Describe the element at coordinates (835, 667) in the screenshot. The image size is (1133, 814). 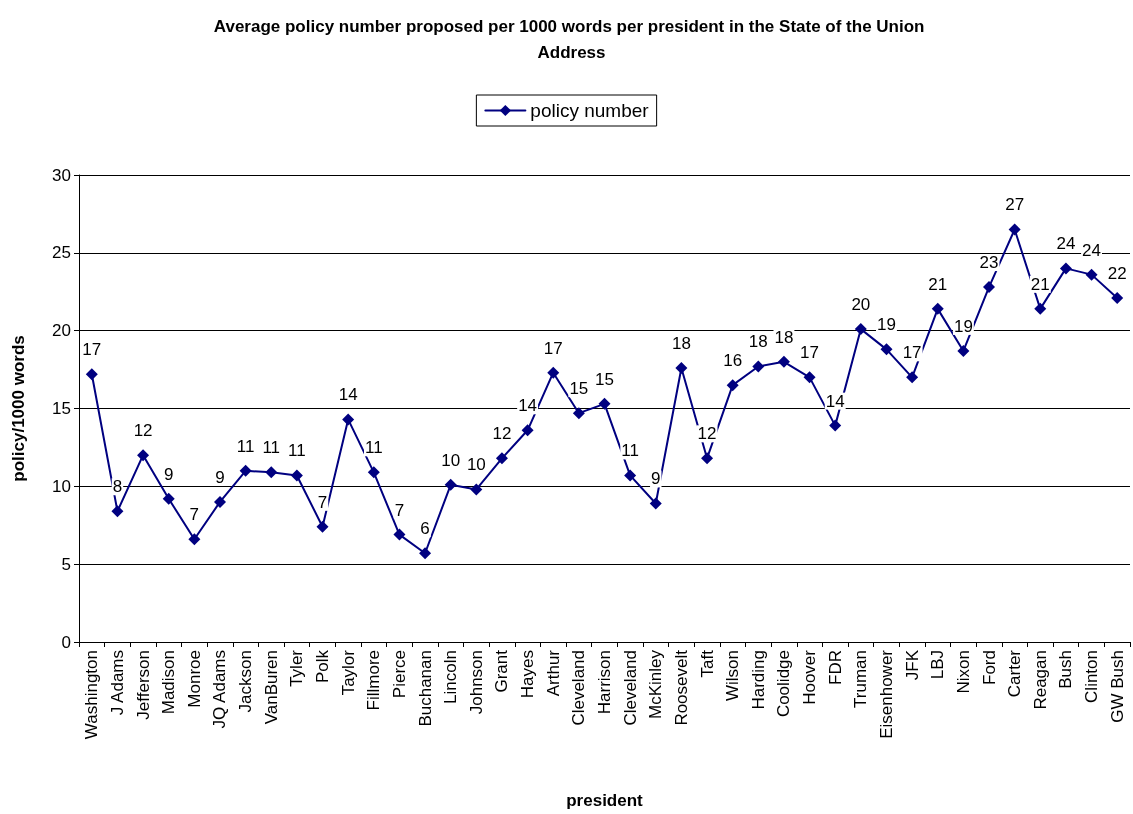
I see `x-tick-label: FDR` at that location.